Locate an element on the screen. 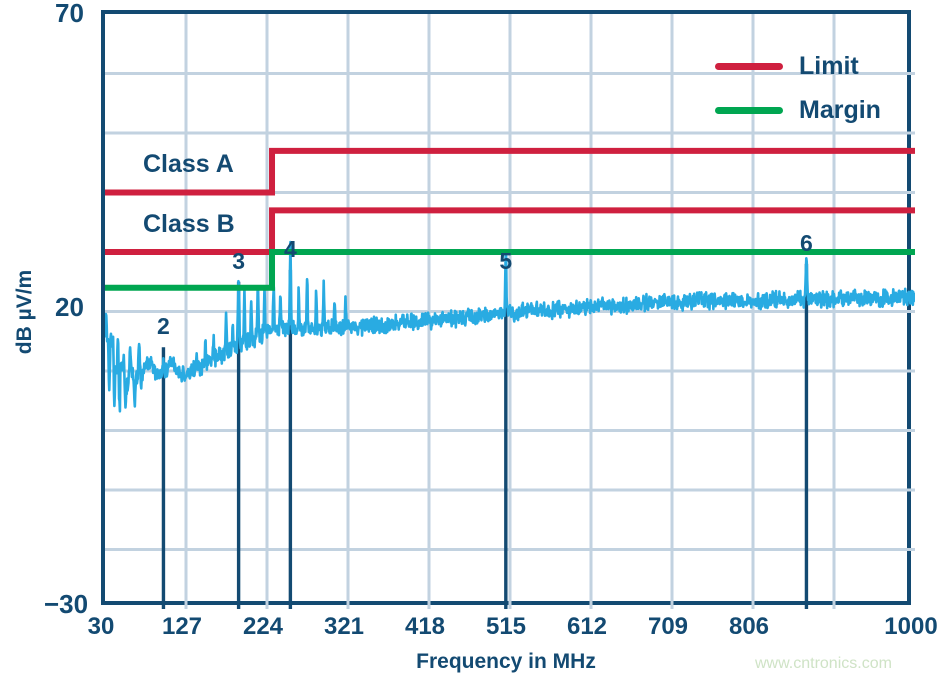 The width and height of the screenshot is (937, 685). x-tick-label-418: 418 is located at coordinates (425, 626).